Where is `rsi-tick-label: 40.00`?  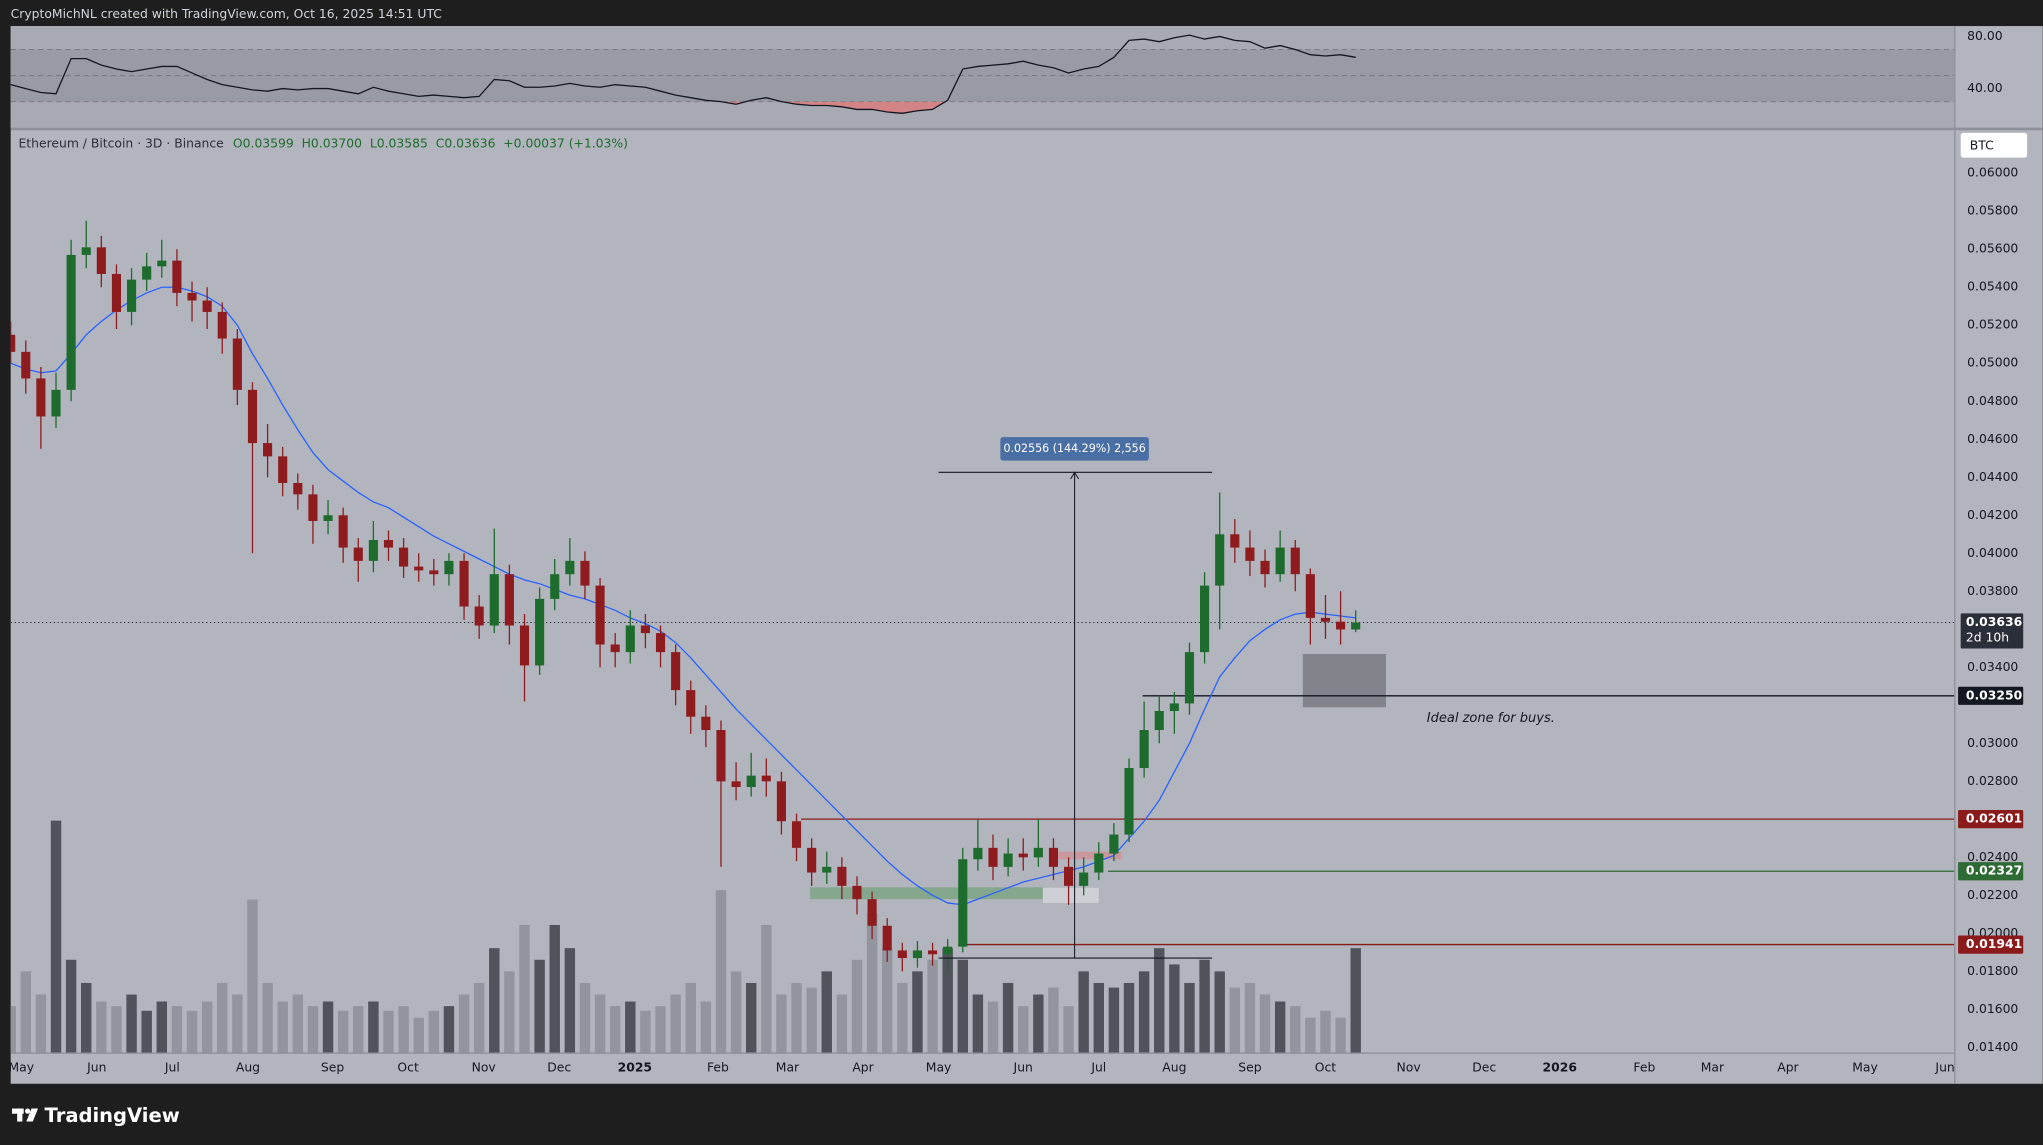
rsi-tick-label: 40.00 is located at coordinates (1985, 88).